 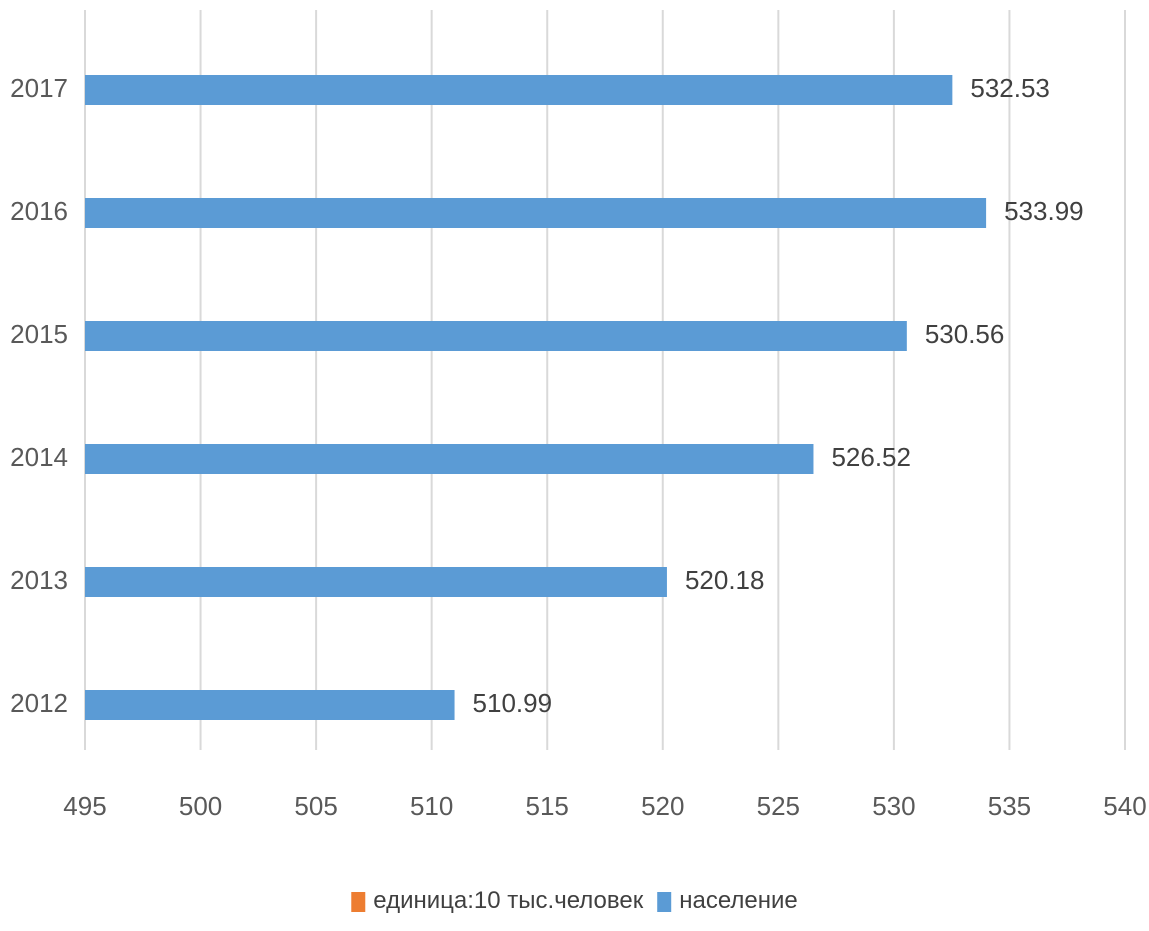 I want to click on x-tick-label: 540, so click(x=1124, y=806).